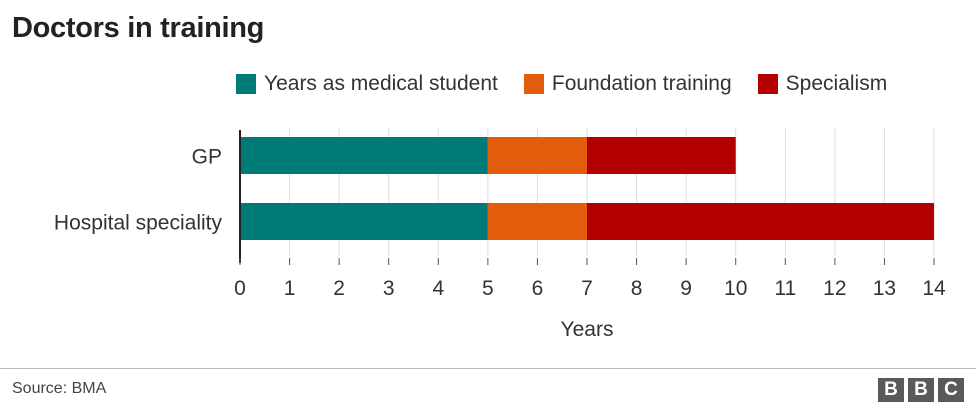 The height and width of the screenshot is (411, 976). Describe the element at coordinates (138, 223) in the screenshot. I see `category-label: Hospital speciality` at that location.